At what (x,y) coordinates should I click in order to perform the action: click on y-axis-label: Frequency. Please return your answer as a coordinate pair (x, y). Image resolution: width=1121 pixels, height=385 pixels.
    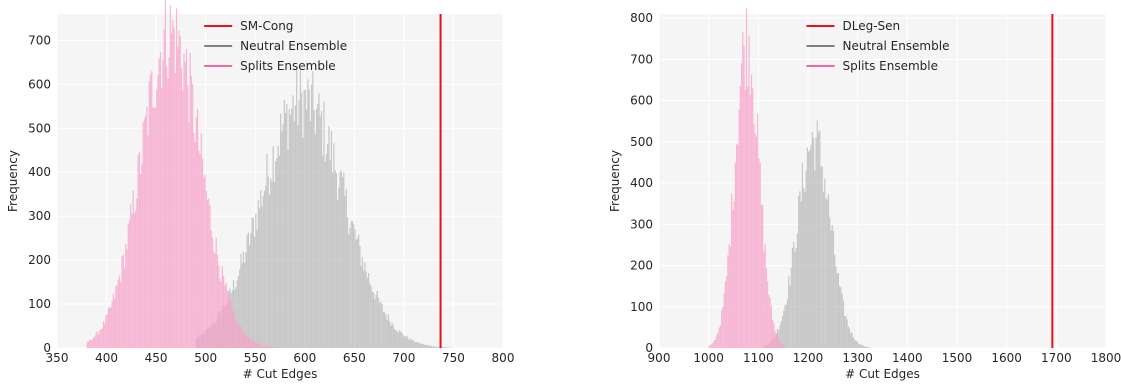
    Looking at the image, I should click on (13, 181).